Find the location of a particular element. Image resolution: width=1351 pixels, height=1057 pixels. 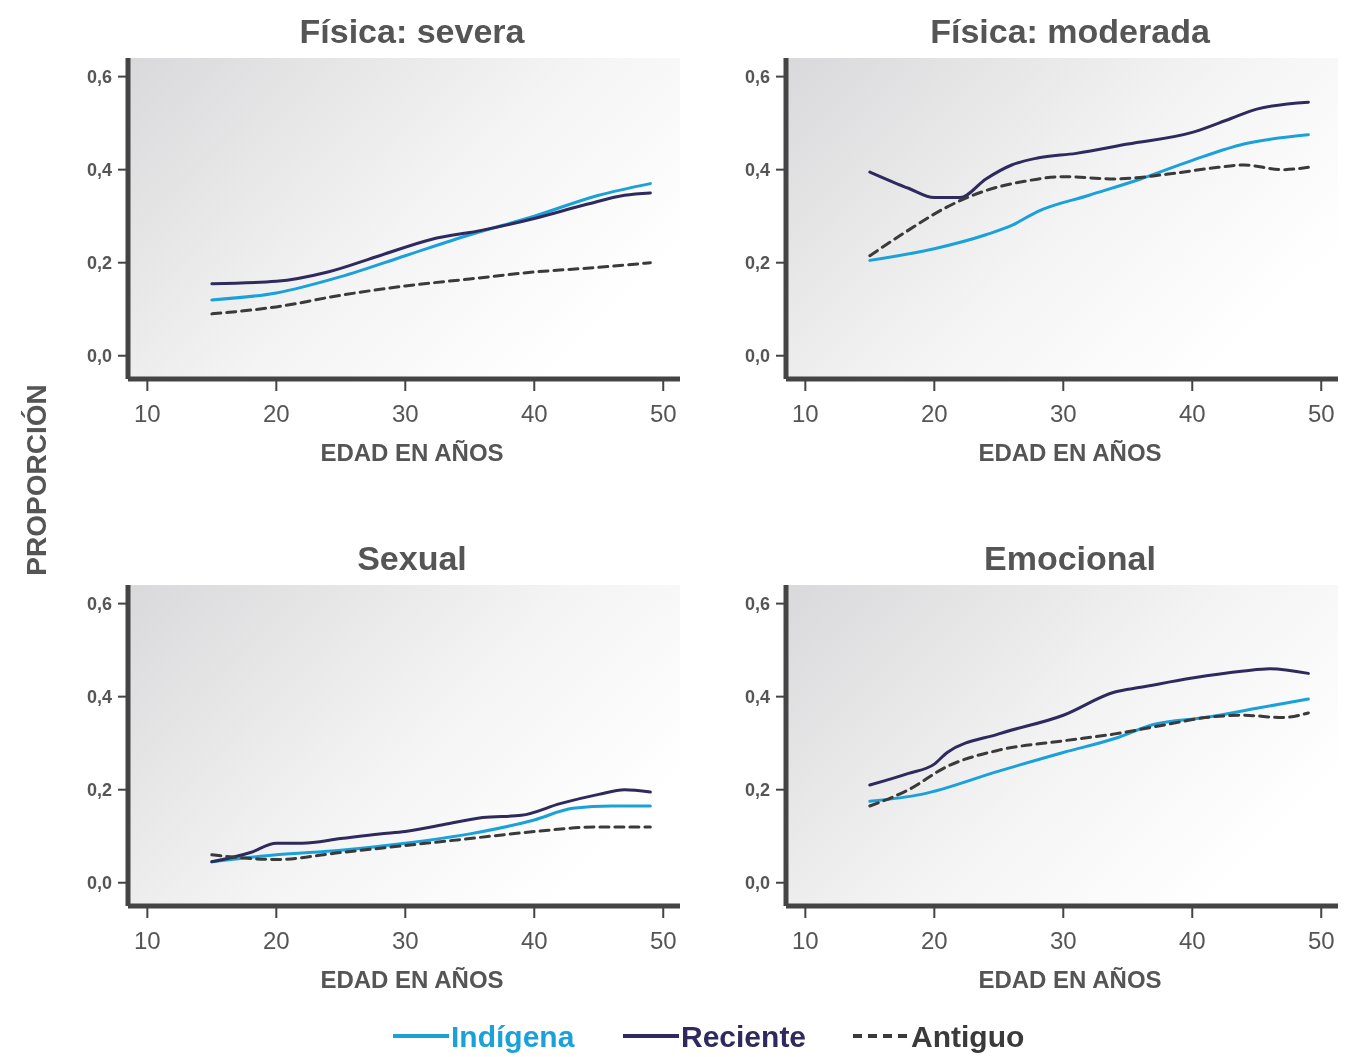

chart-title: Física: moderada is located at coordinates (1070, 31).